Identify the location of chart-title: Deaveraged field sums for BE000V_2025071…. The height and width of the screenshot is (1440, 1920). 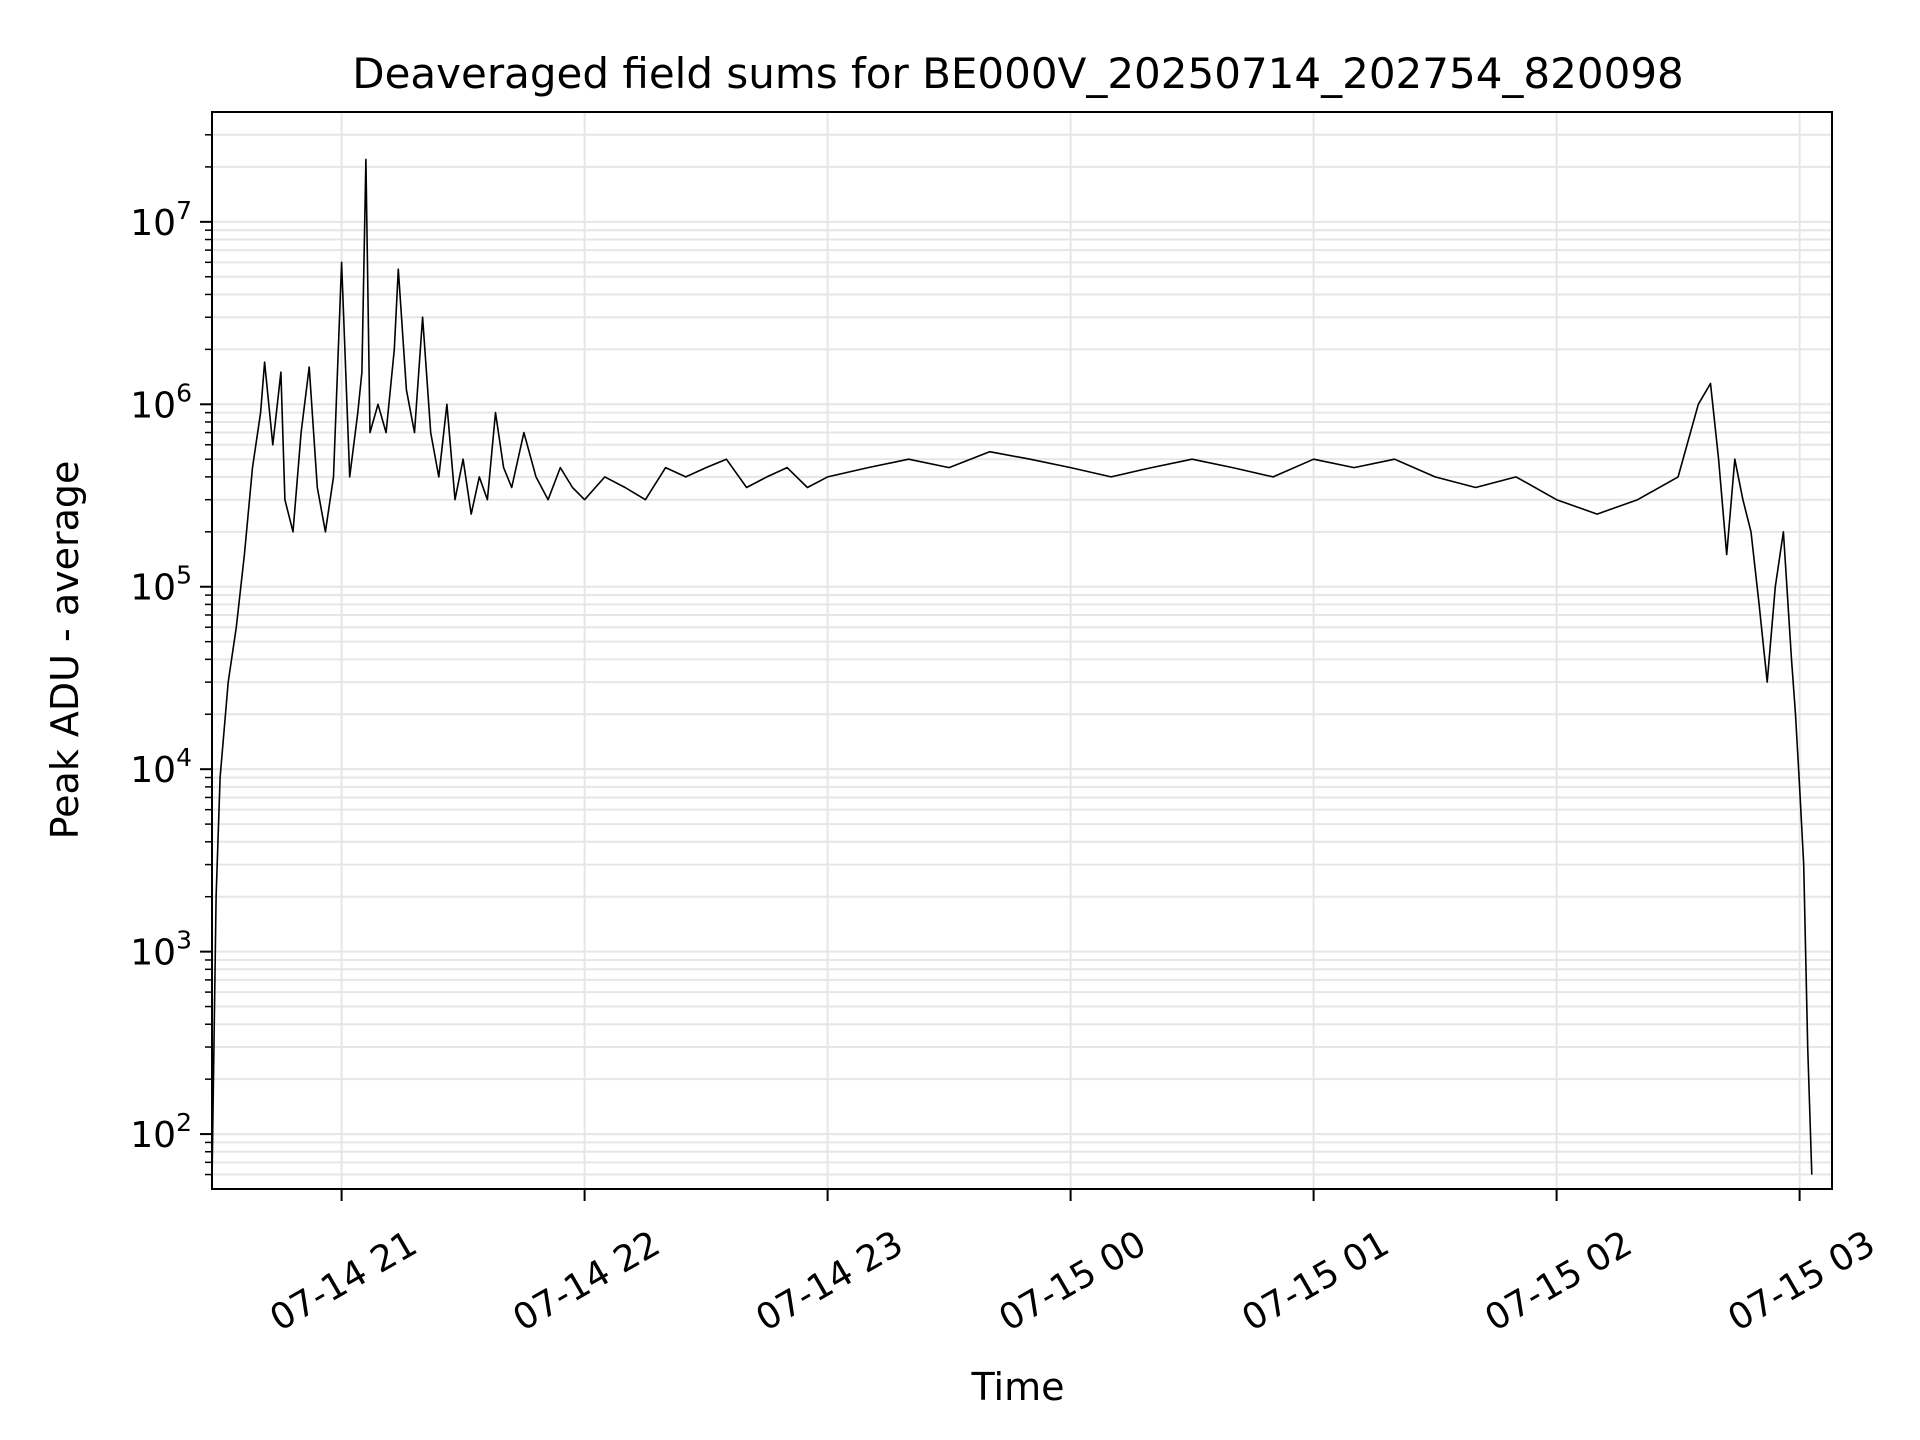
(1018, 73).